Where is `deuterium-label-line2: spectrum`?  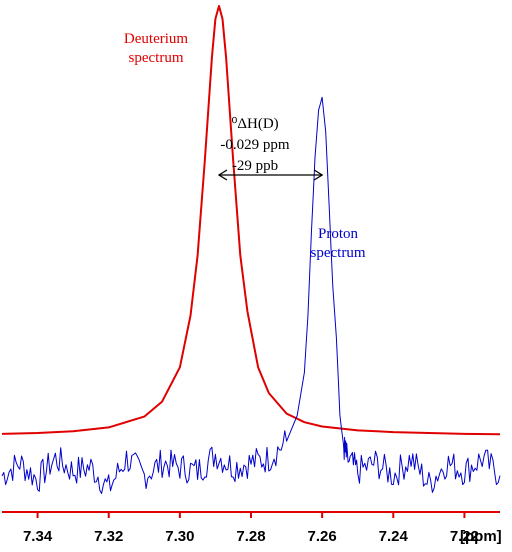 deuterium-label-line2: spectrum is located at coordinates (156, 58).